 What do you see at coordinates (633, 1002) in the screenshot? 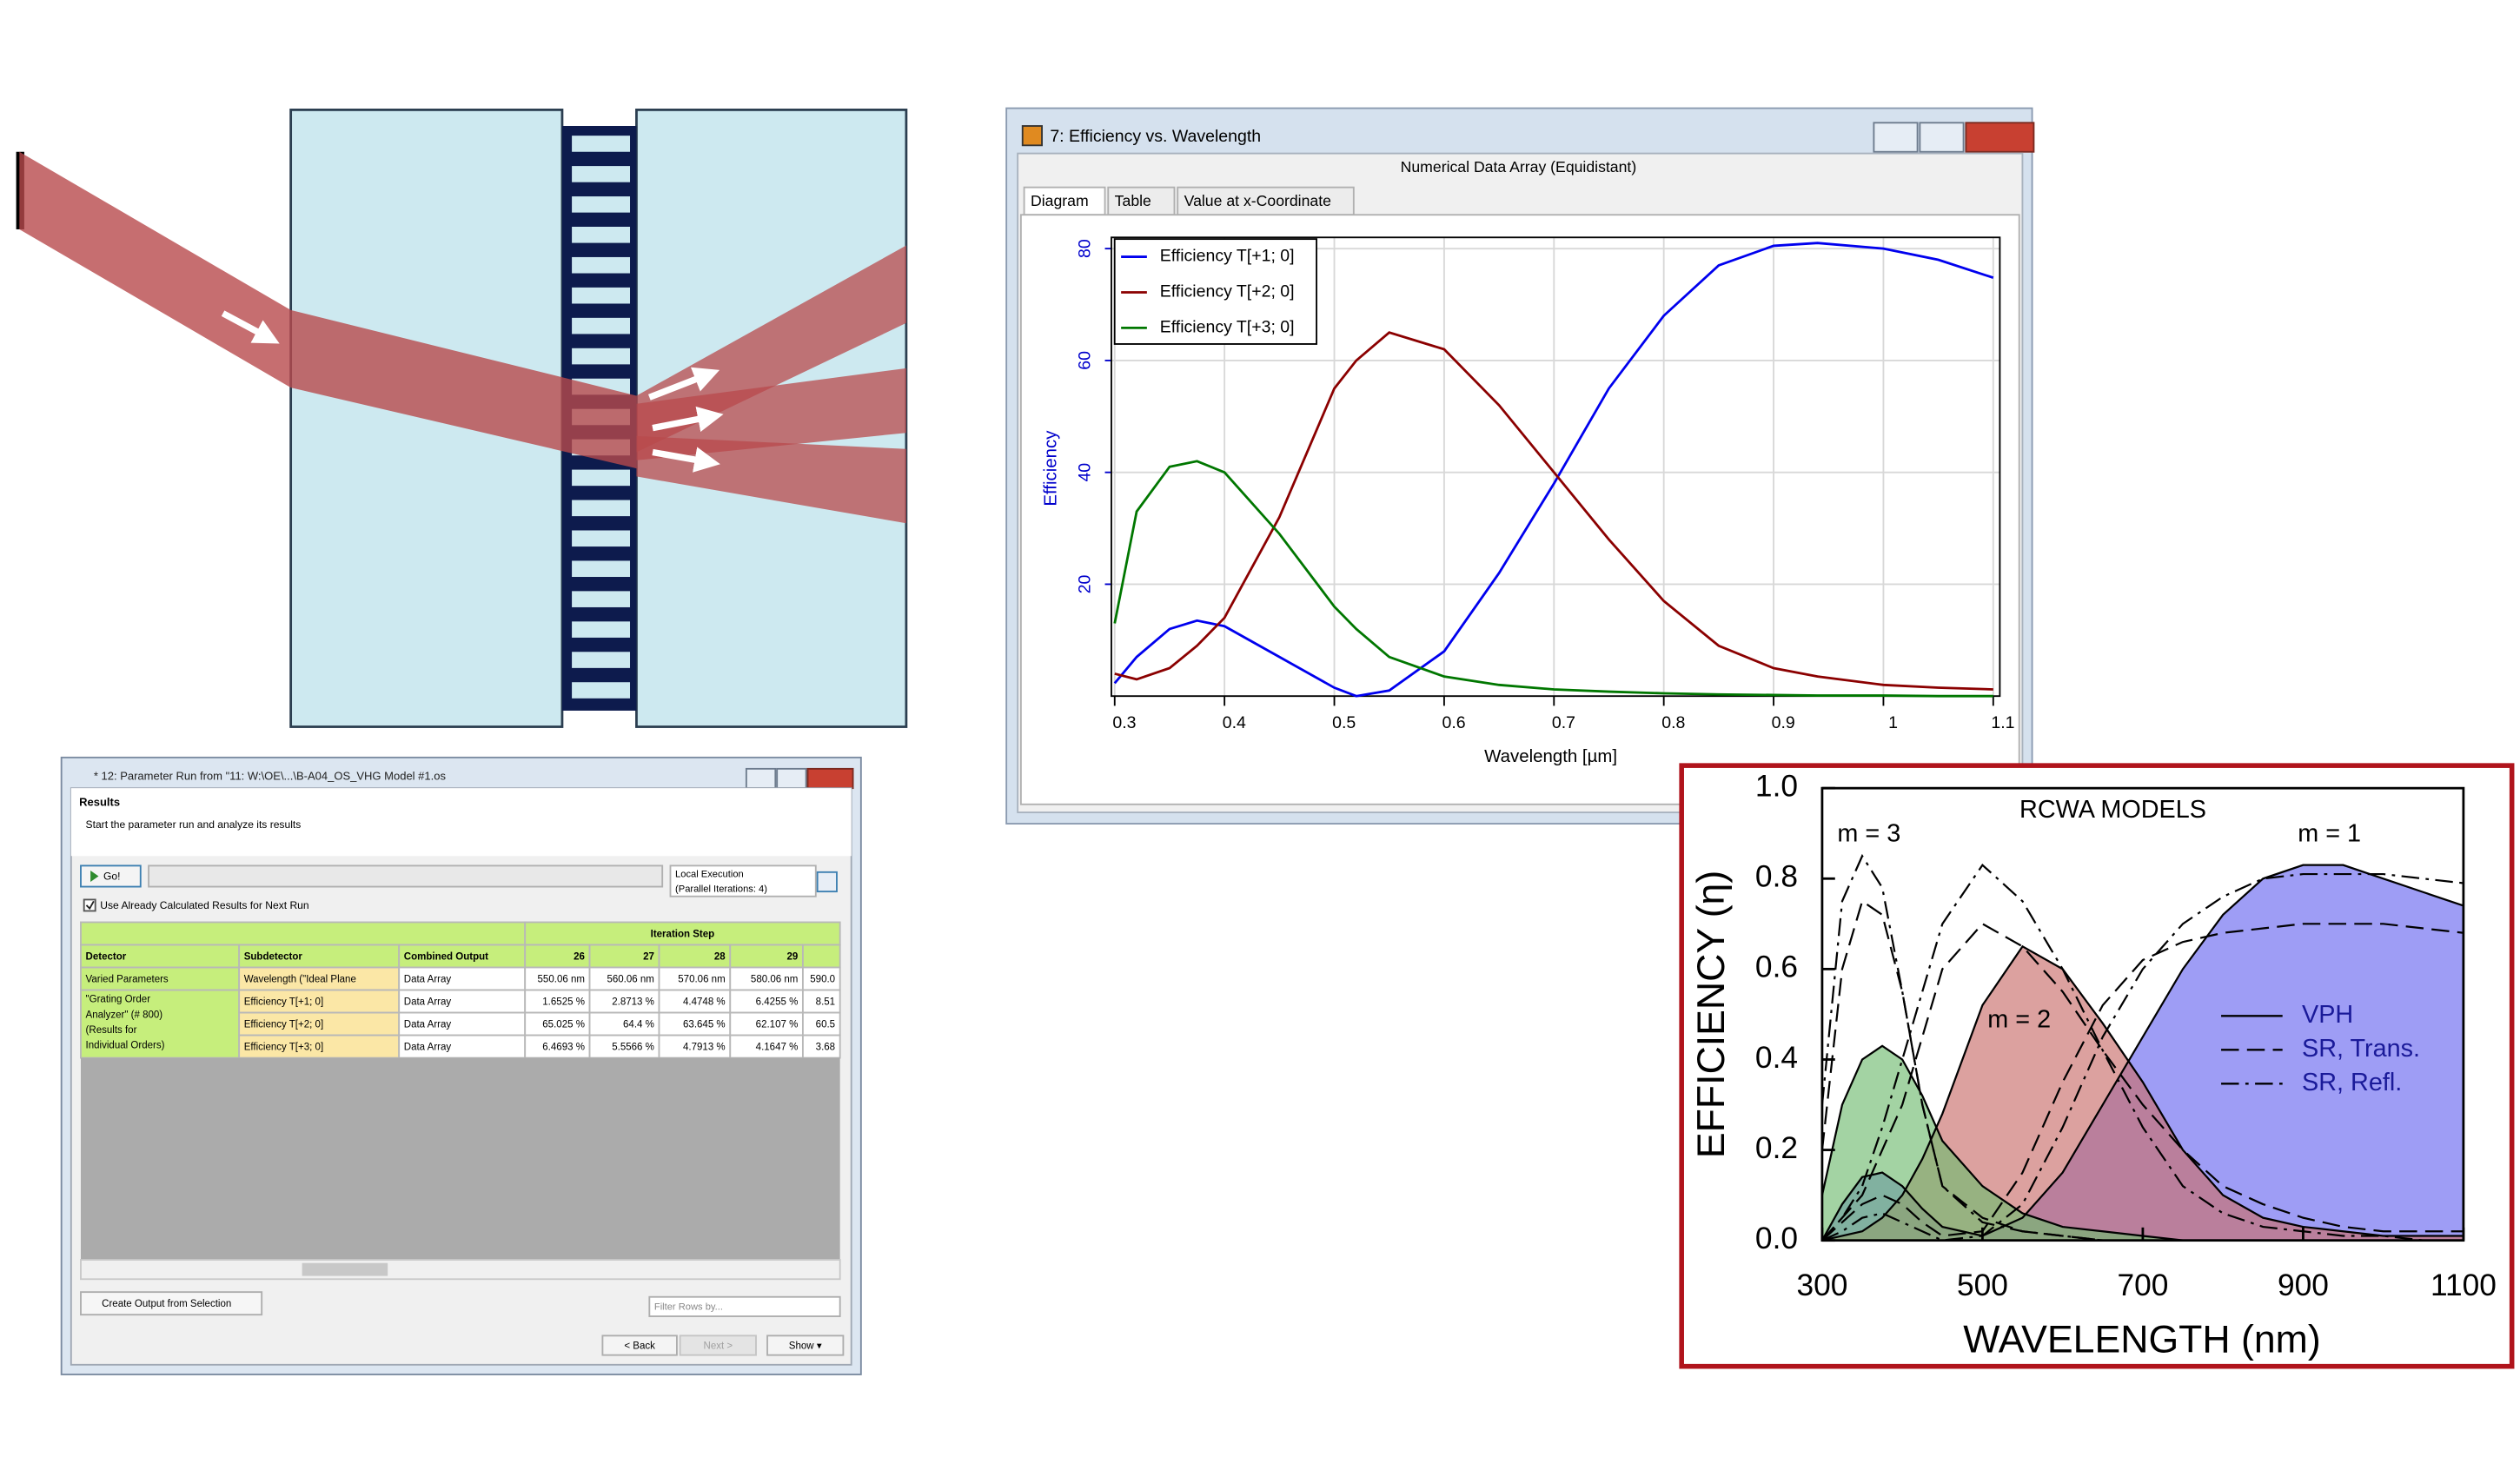
I see `cell-text: 2.8713 %` at bounding box center [633, 1002].